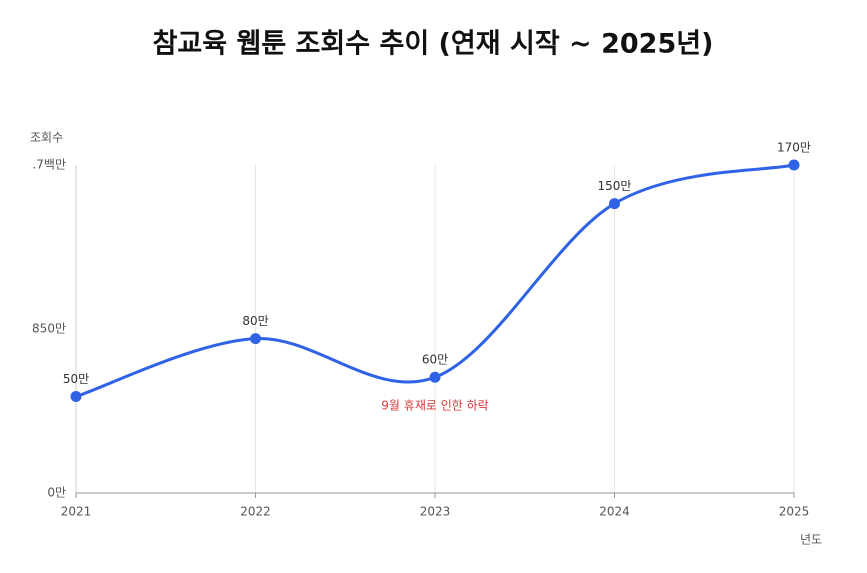  Describe the element at coordinates (434, 406) in the screenshot. I see `annotation: 9월 휴재로 인한 하락` at that location.